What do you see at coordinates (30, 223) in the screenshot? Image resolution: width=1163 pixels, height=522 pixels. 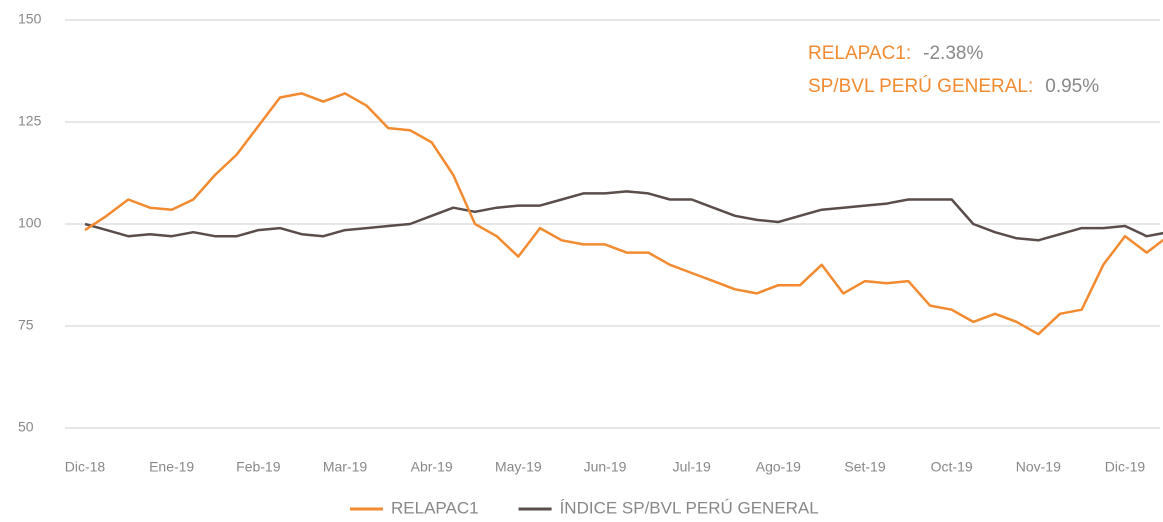 I see `y-tick-label: 100` at bounding box center [30, 223].